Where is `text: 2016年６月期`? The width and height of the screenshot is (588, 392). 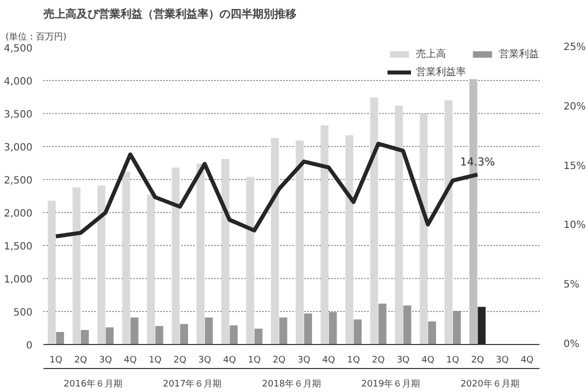 text: 2016年６月期 is located at coordinates (93, 384).